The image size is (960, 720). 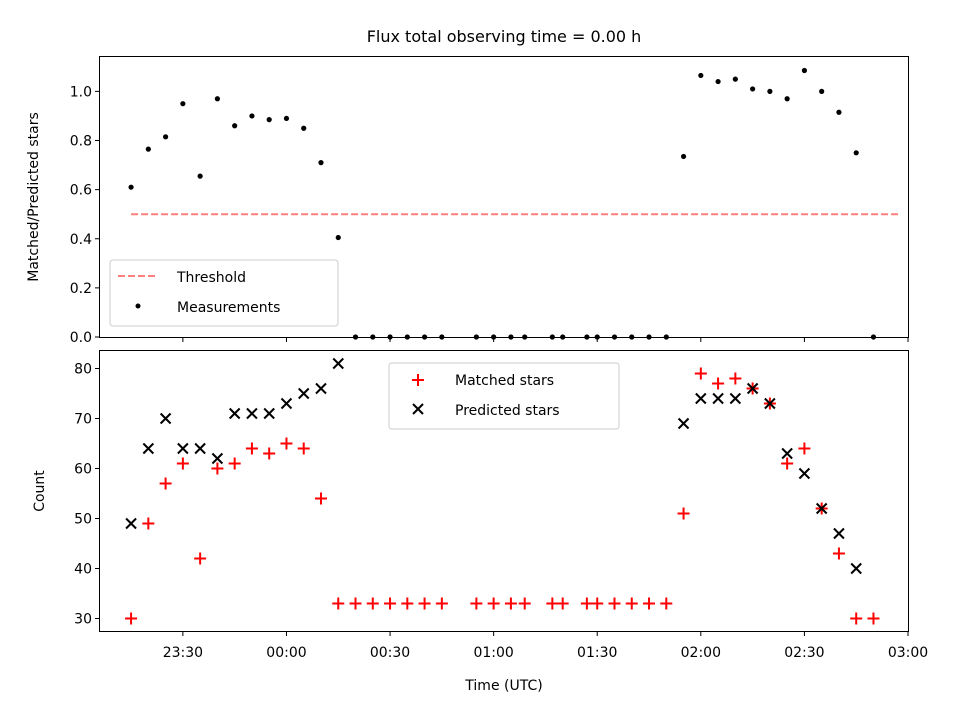 I want to click on bottom-ytick-label: 70, so click(x=83, y=420).